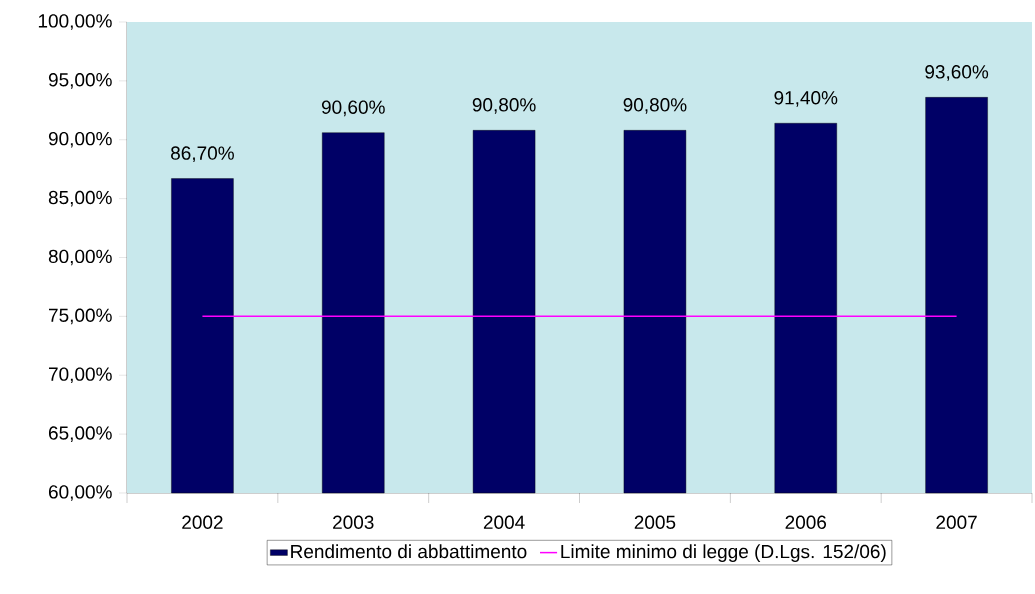  What do you see at coordinates (723, 553) in the screenshot?
I see `legend-label: Limite minimo di legge (D.Lgs. 152/06)` at bounding box center [723, 553].